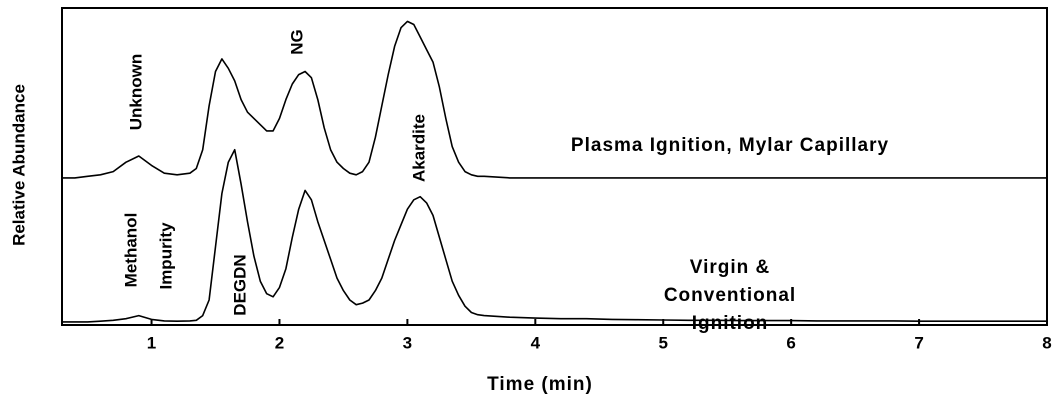  I want to click on x-tick-label: 8, so click(1046, 342).